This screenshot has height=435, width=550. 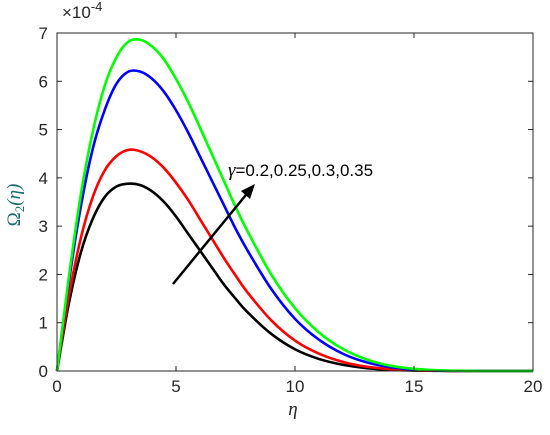 What do you see at coordinates (43, 81) in the screenshot?
I see `y-tick-label: 6` at bounding box center [43, 81].